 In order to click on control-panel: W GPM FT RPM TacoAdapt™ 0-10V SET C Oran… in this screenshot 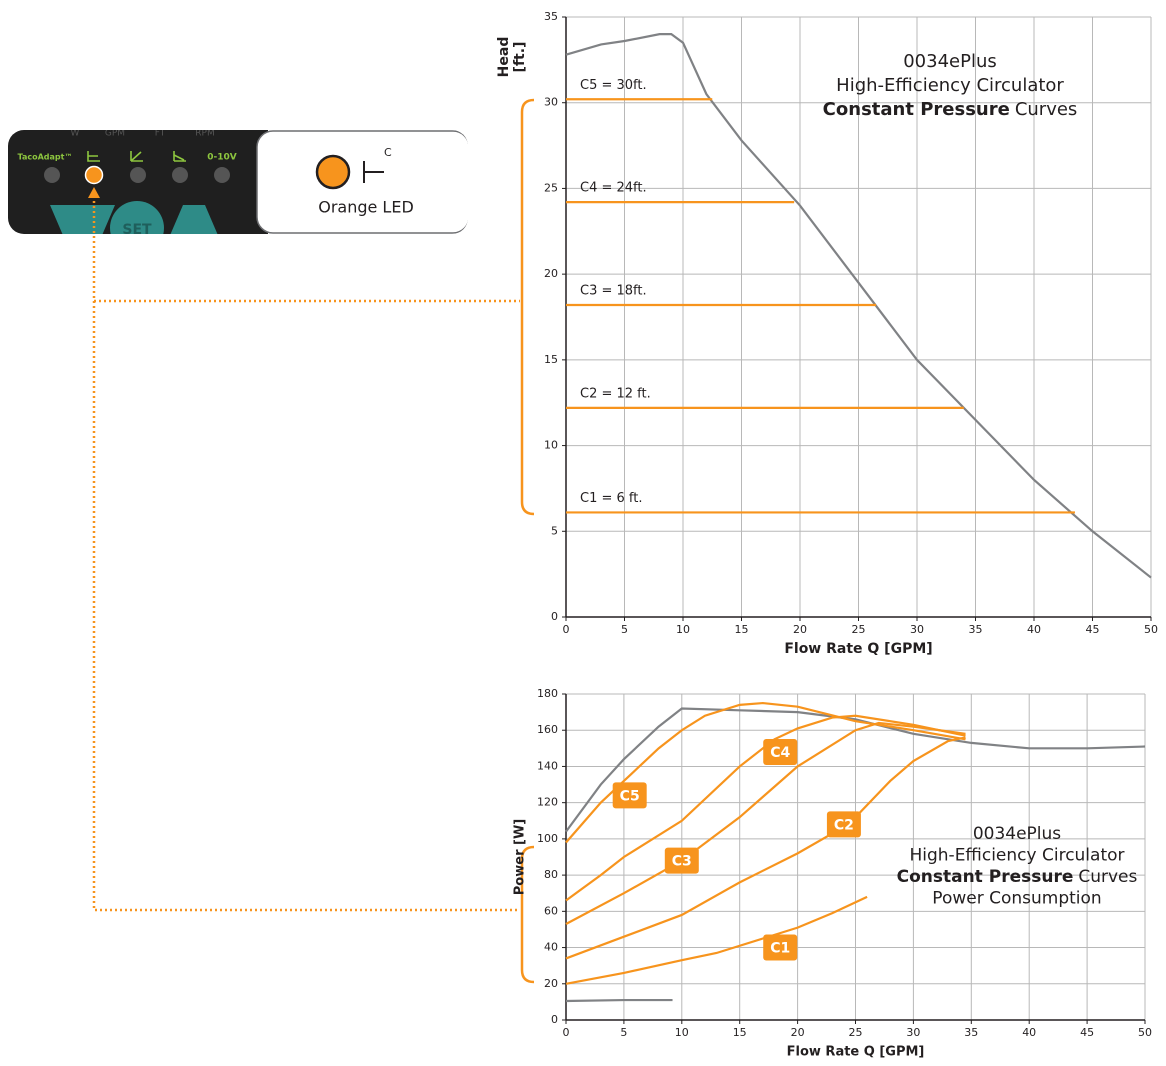, I will do `click(238, 192)`.